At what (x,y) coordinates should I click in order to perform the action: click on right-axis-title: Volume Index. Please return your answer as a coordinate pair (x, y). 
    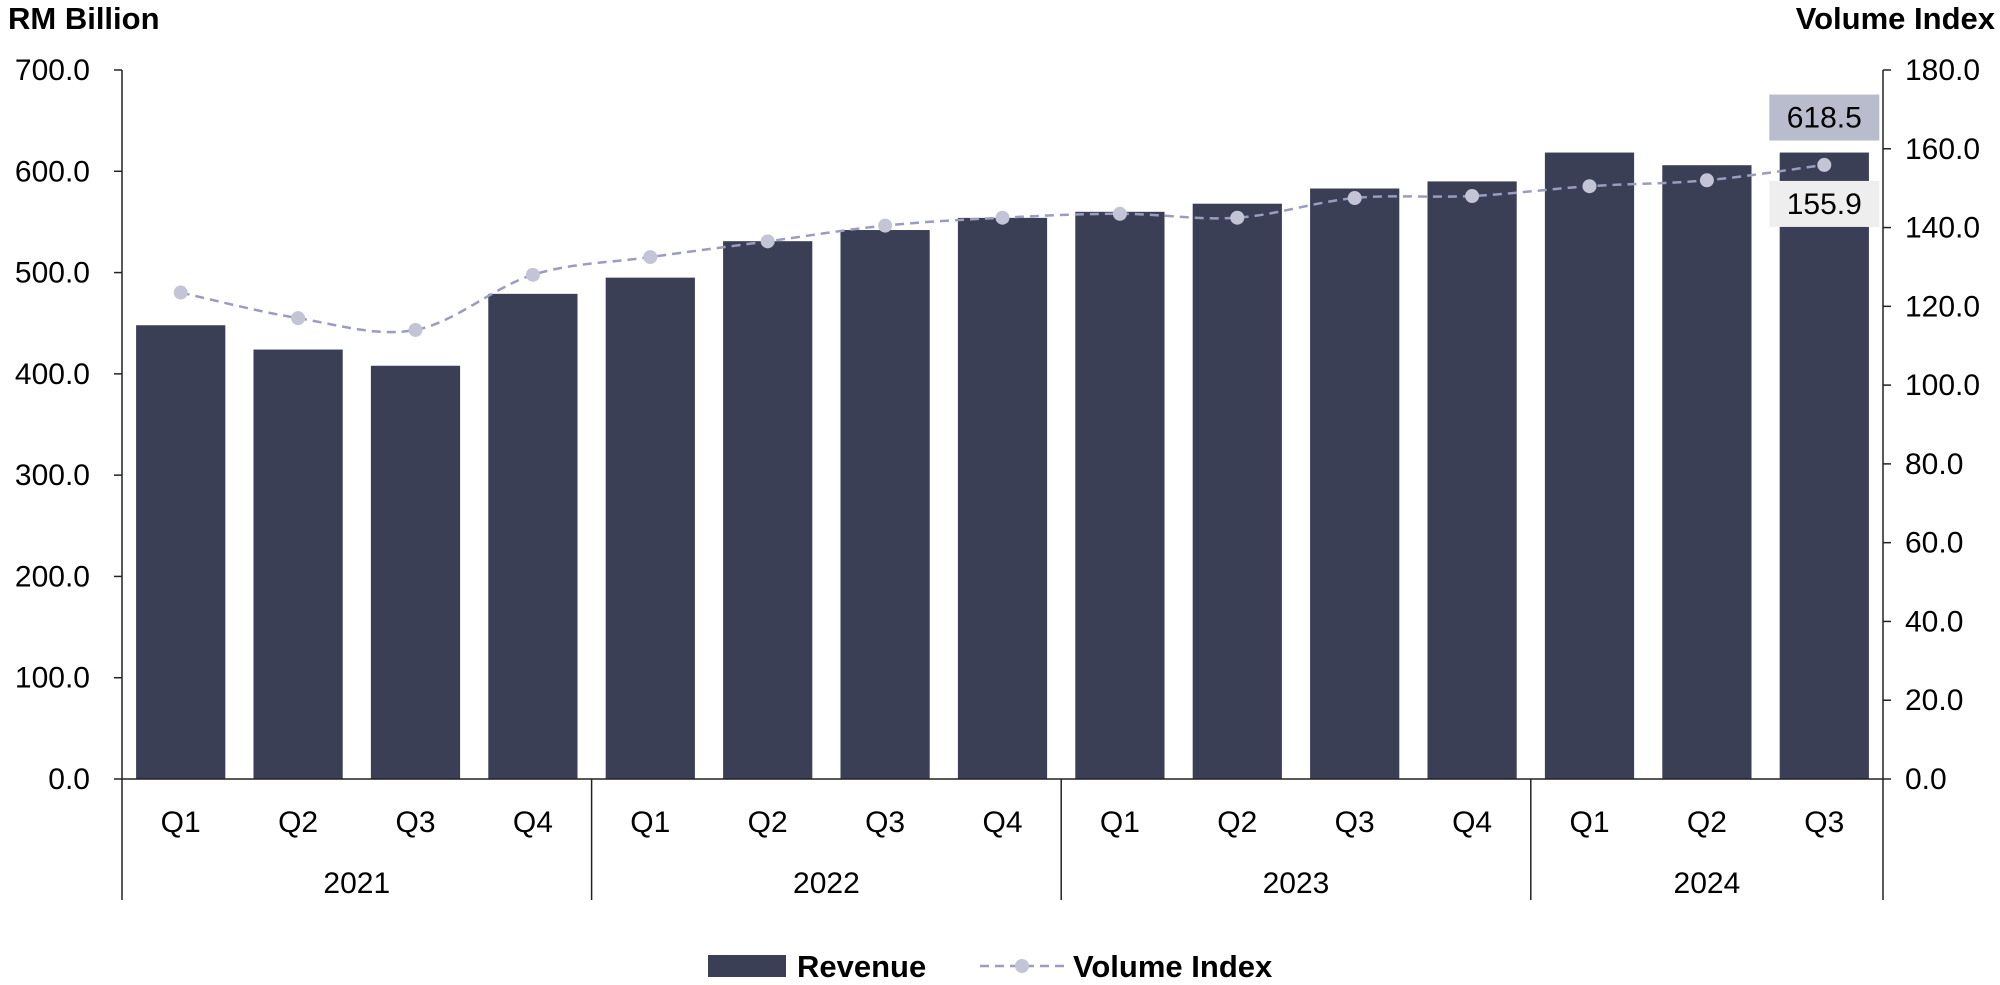
    Looking at the image, I should click on (1896, 18).